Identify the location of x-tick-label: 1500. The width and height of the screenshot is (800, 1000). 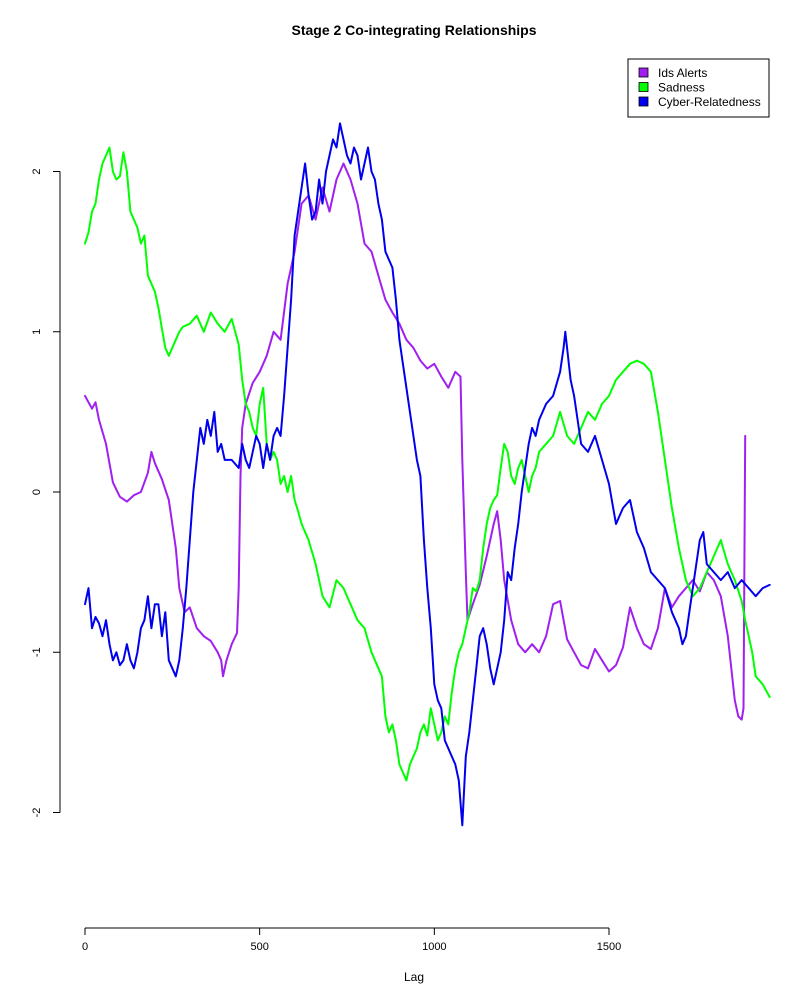
(609, 947).